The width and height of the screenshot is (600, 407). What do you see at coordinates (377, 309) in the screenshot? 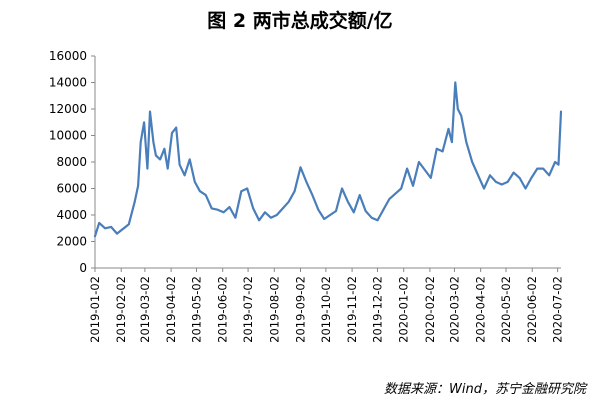
I see `x-tick-label: 2019-12-02` at bounding box center [377, 309].